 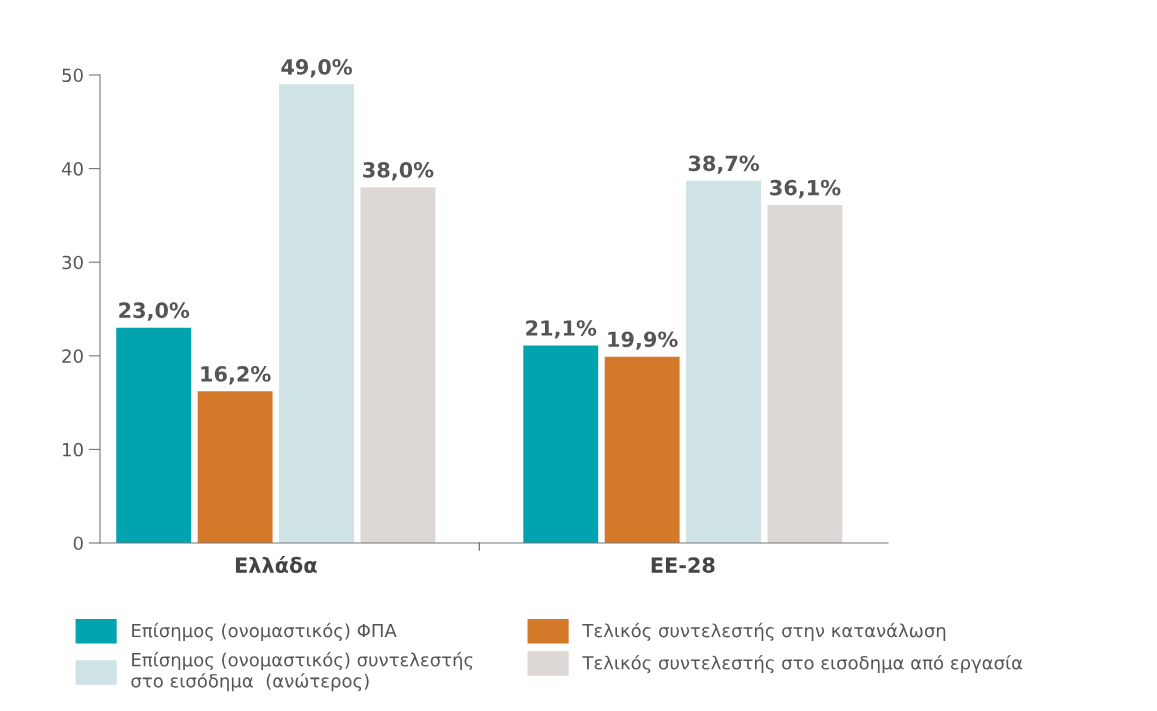 I want to click on data-label: 16,2%, so click(x=236, y=375).